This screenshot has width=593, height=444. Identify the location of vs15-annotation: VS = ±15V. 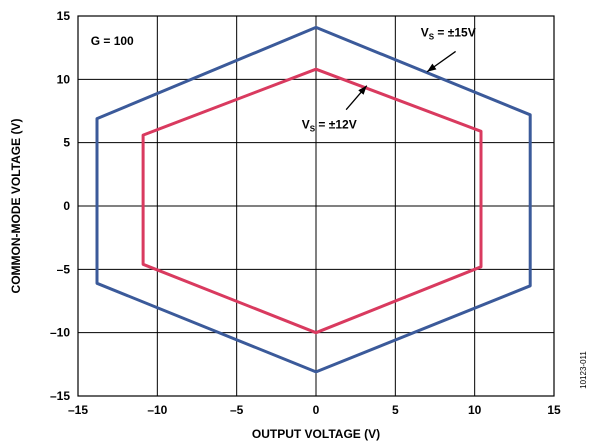
(448, 33).